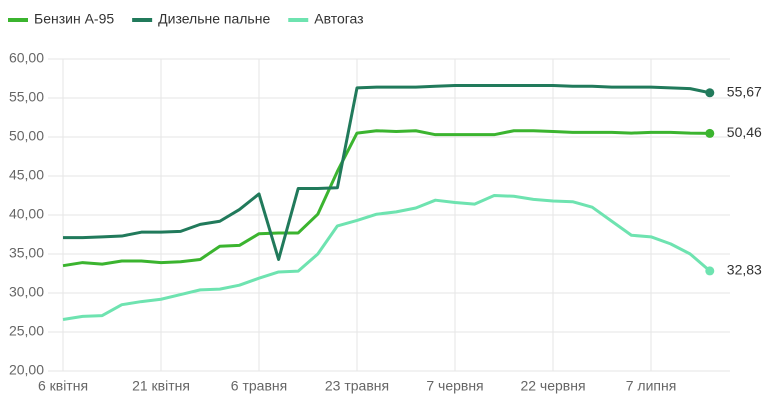  What do you see at coordinates (26, 331) in the screenshot?
I see `y-tick-label: 25,00` at bounding box center [26, 331].